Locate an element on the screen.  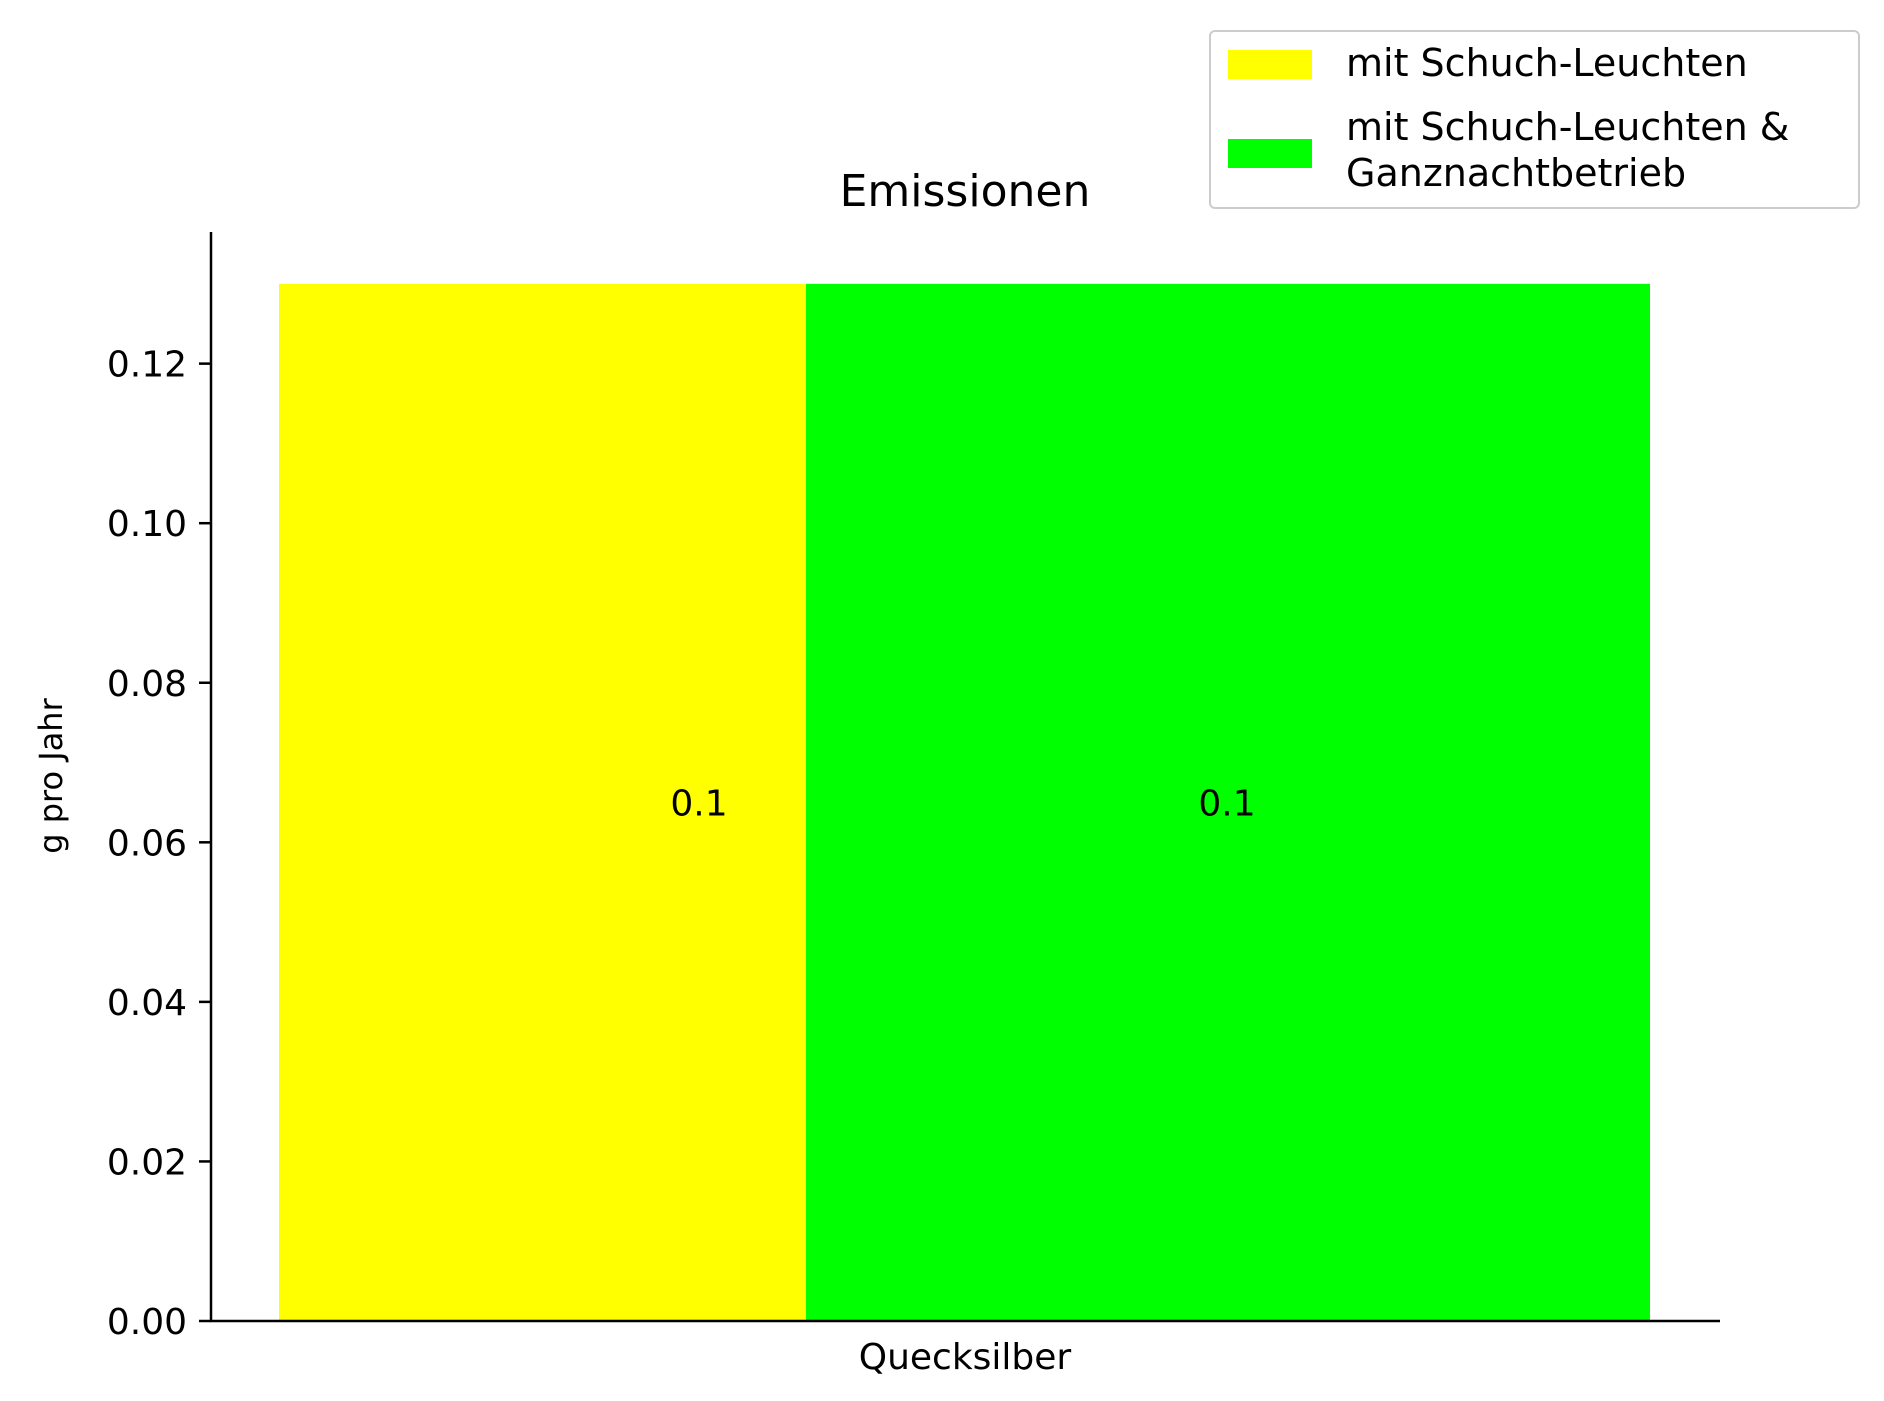
bar-labels: 0.1 0.1 is located at coordinates (962, 803).